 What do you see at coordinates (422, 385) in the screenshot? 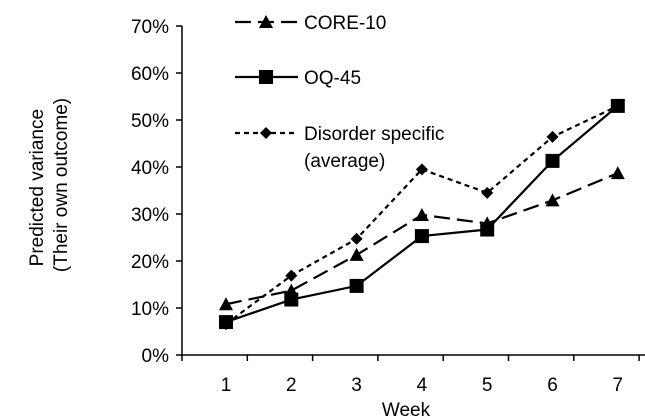
I see `x-tick-label: 4` at bounding box center [422, 385].